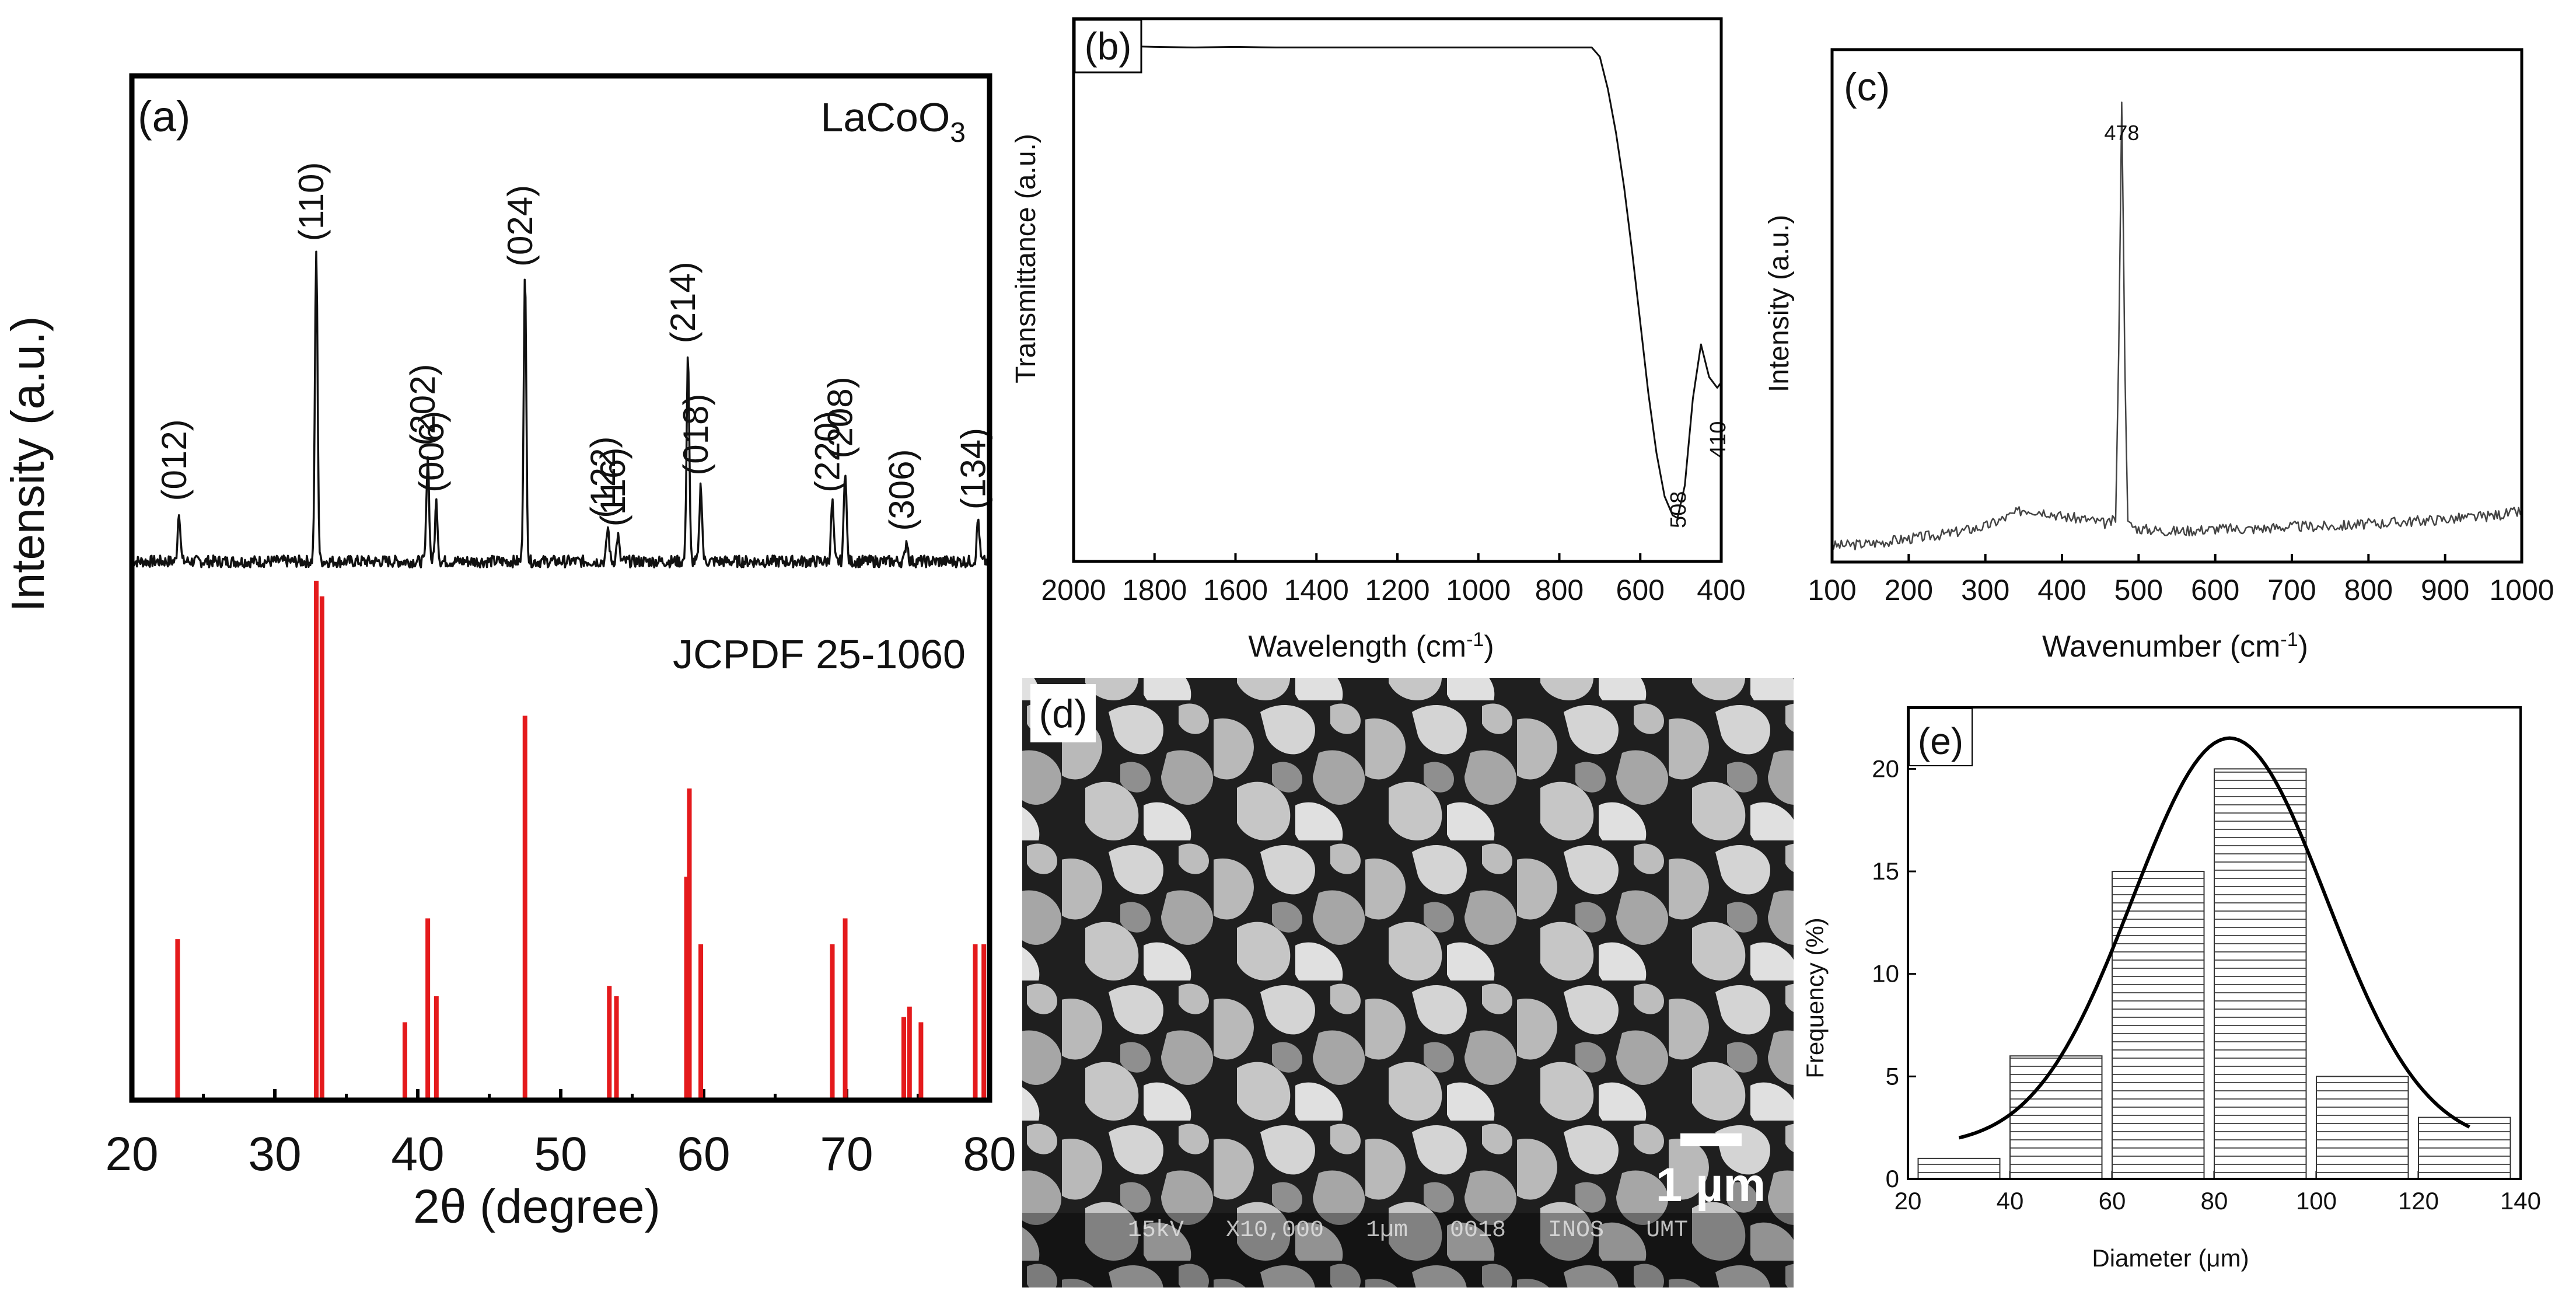  I want to click on panel-e-xtick-label: 80, so click(2214, 1201).